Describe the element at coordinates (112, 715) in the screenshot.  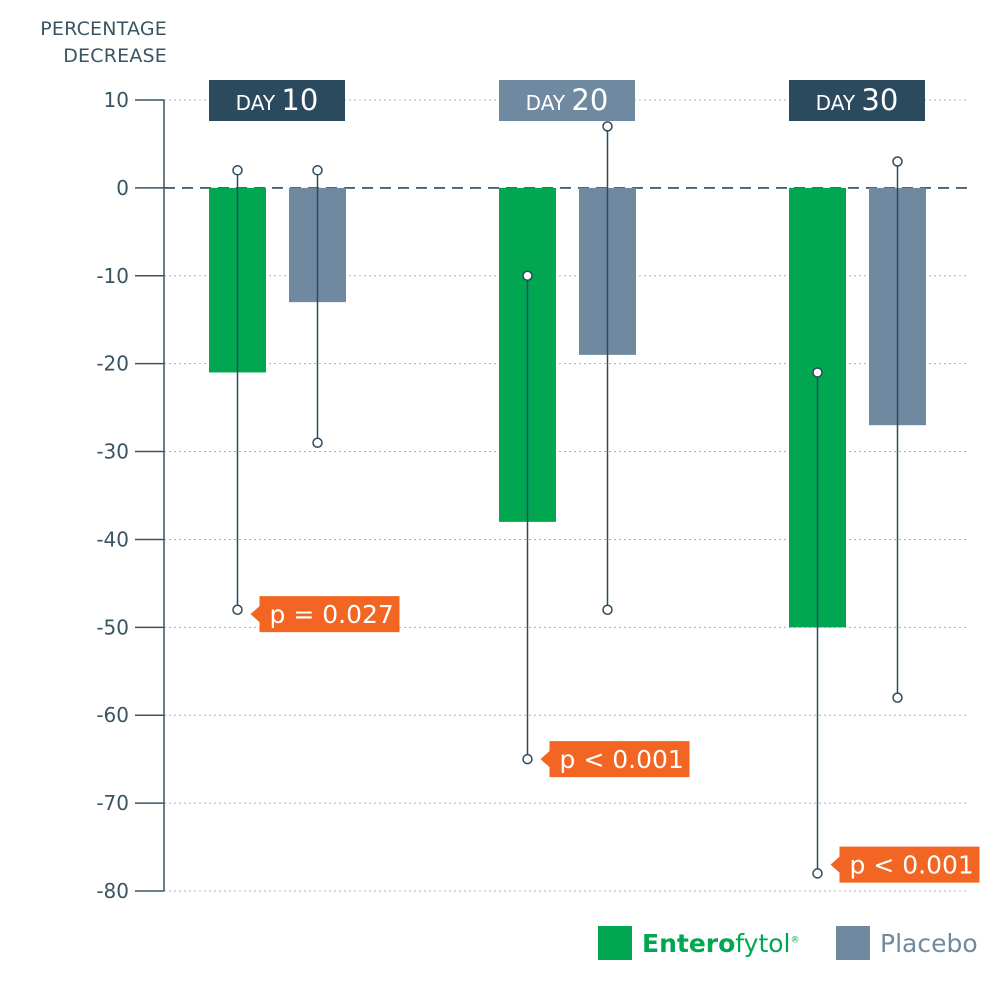
I see `y-tick-label: -60` at that location.